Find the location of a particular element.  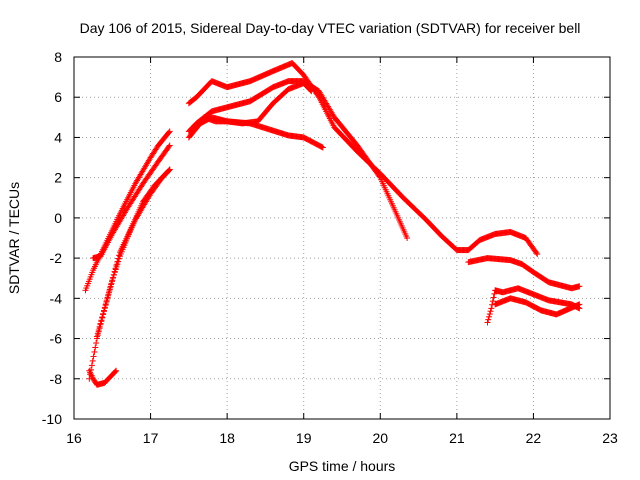

x-tick-label: 19 is located at coordinates (304, 438).